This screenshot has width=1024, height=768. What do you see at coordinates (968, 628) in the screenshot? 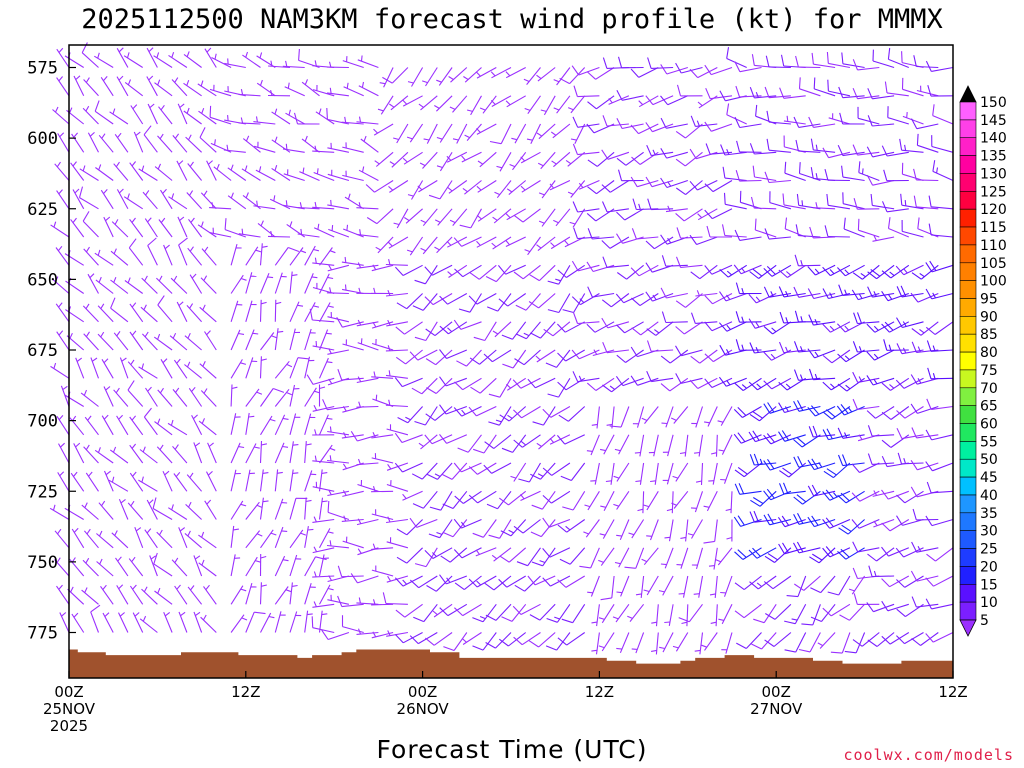
I see `colorbar-low-arrow` at bounding box center [968, 628].